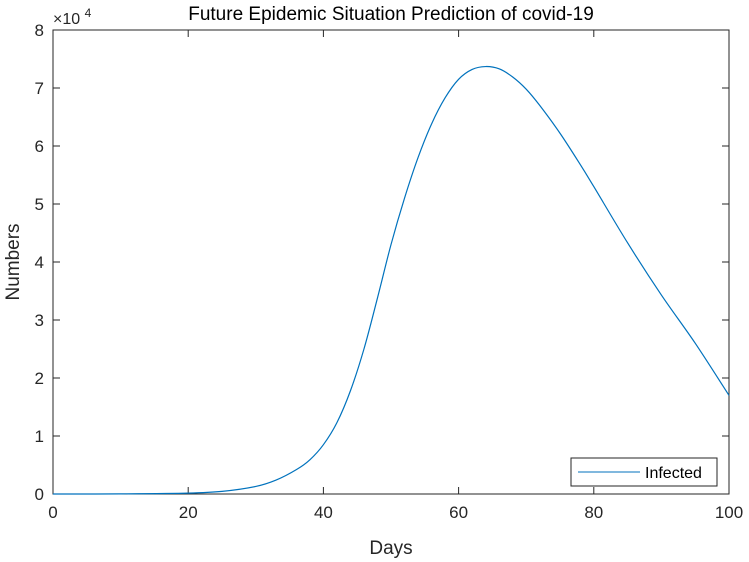 The height and width of the screenshot is (562, 749). What do you see at coordinates (13, 261) in the screenshot?
I see `y-axis-label: Numbers` at bounding box center [13, 261].